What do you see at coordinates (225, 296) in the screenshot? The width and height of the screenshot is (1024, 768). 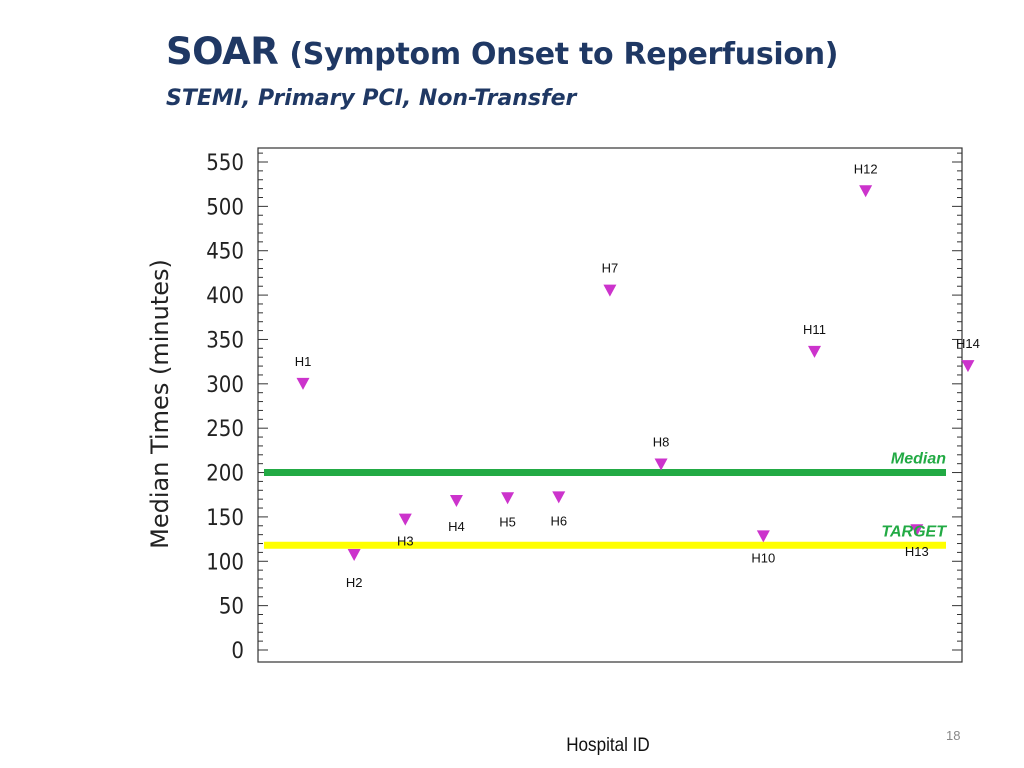 I see `y-tick-label: 400` at bounding box center [225, 296].